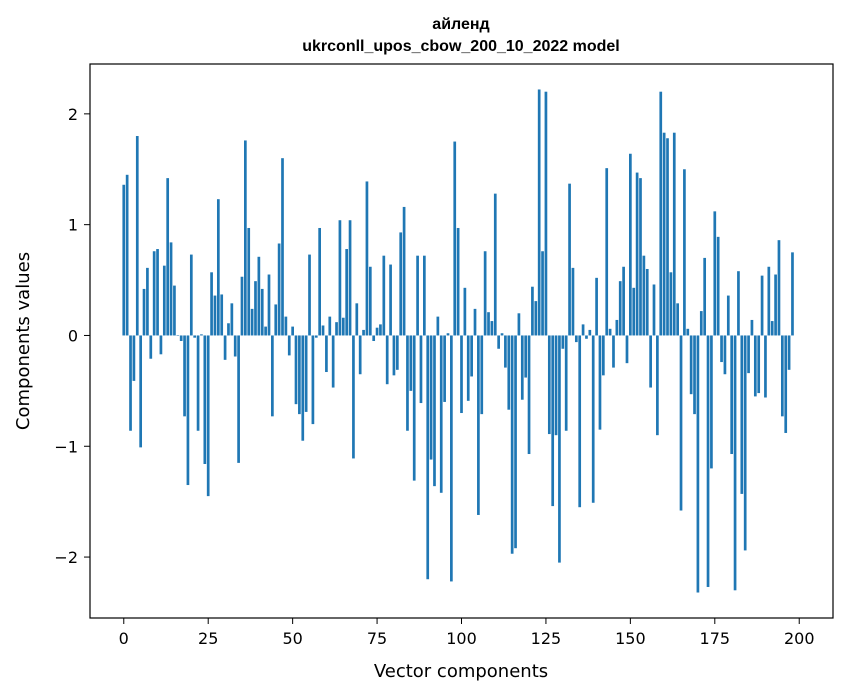  What do you see at coordinates (715, 638) in the screenshot?
I see `x-tick-label: 175` at bounding box center [715, 638].